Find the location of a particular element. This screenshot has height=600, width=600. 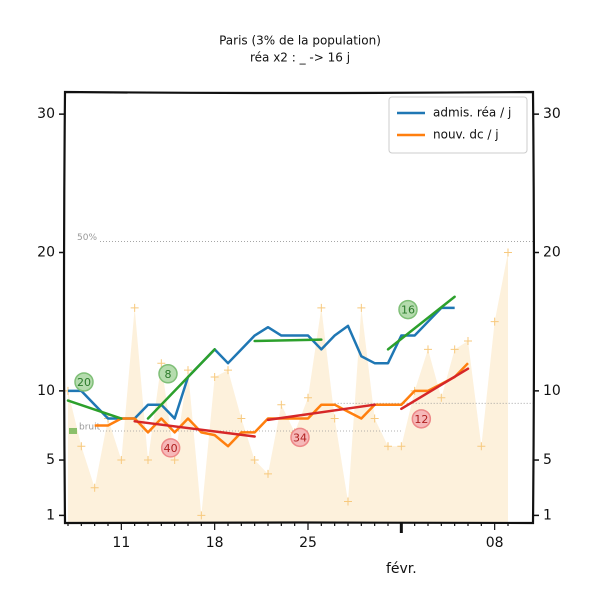

y-tick-label: 5 is located at coordinates (50, 460).